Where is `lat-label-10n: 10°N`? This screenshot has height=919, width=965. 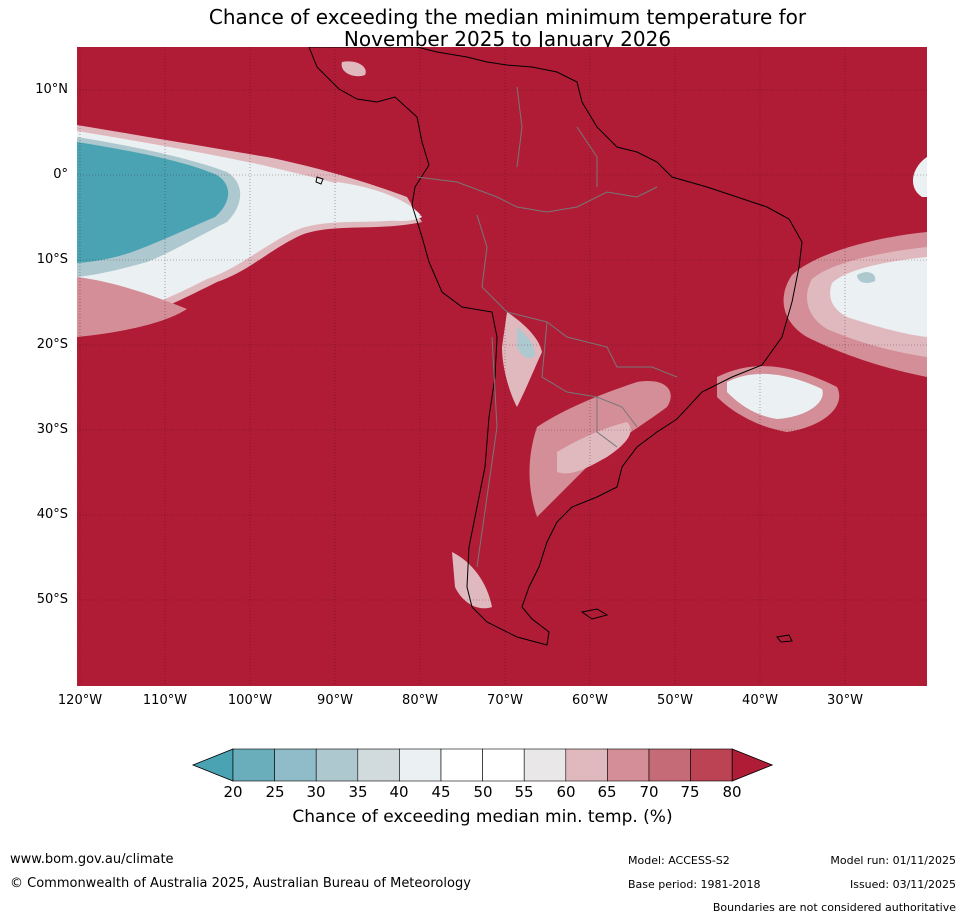
lat-label-10n: 10°N is located at coordinates (51, 89).